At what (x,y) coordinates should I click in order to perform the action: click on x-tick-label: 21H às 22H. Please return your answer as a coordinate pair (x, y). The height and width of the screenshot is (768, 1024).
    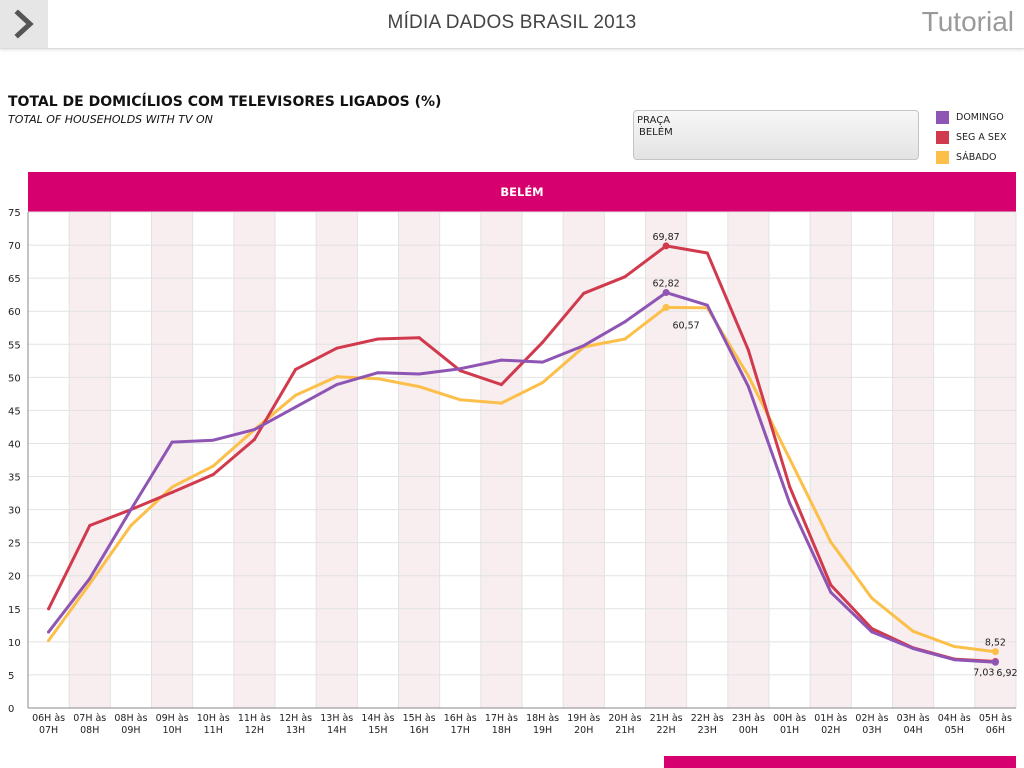
    Looking at the image, I should click on (666, 724).